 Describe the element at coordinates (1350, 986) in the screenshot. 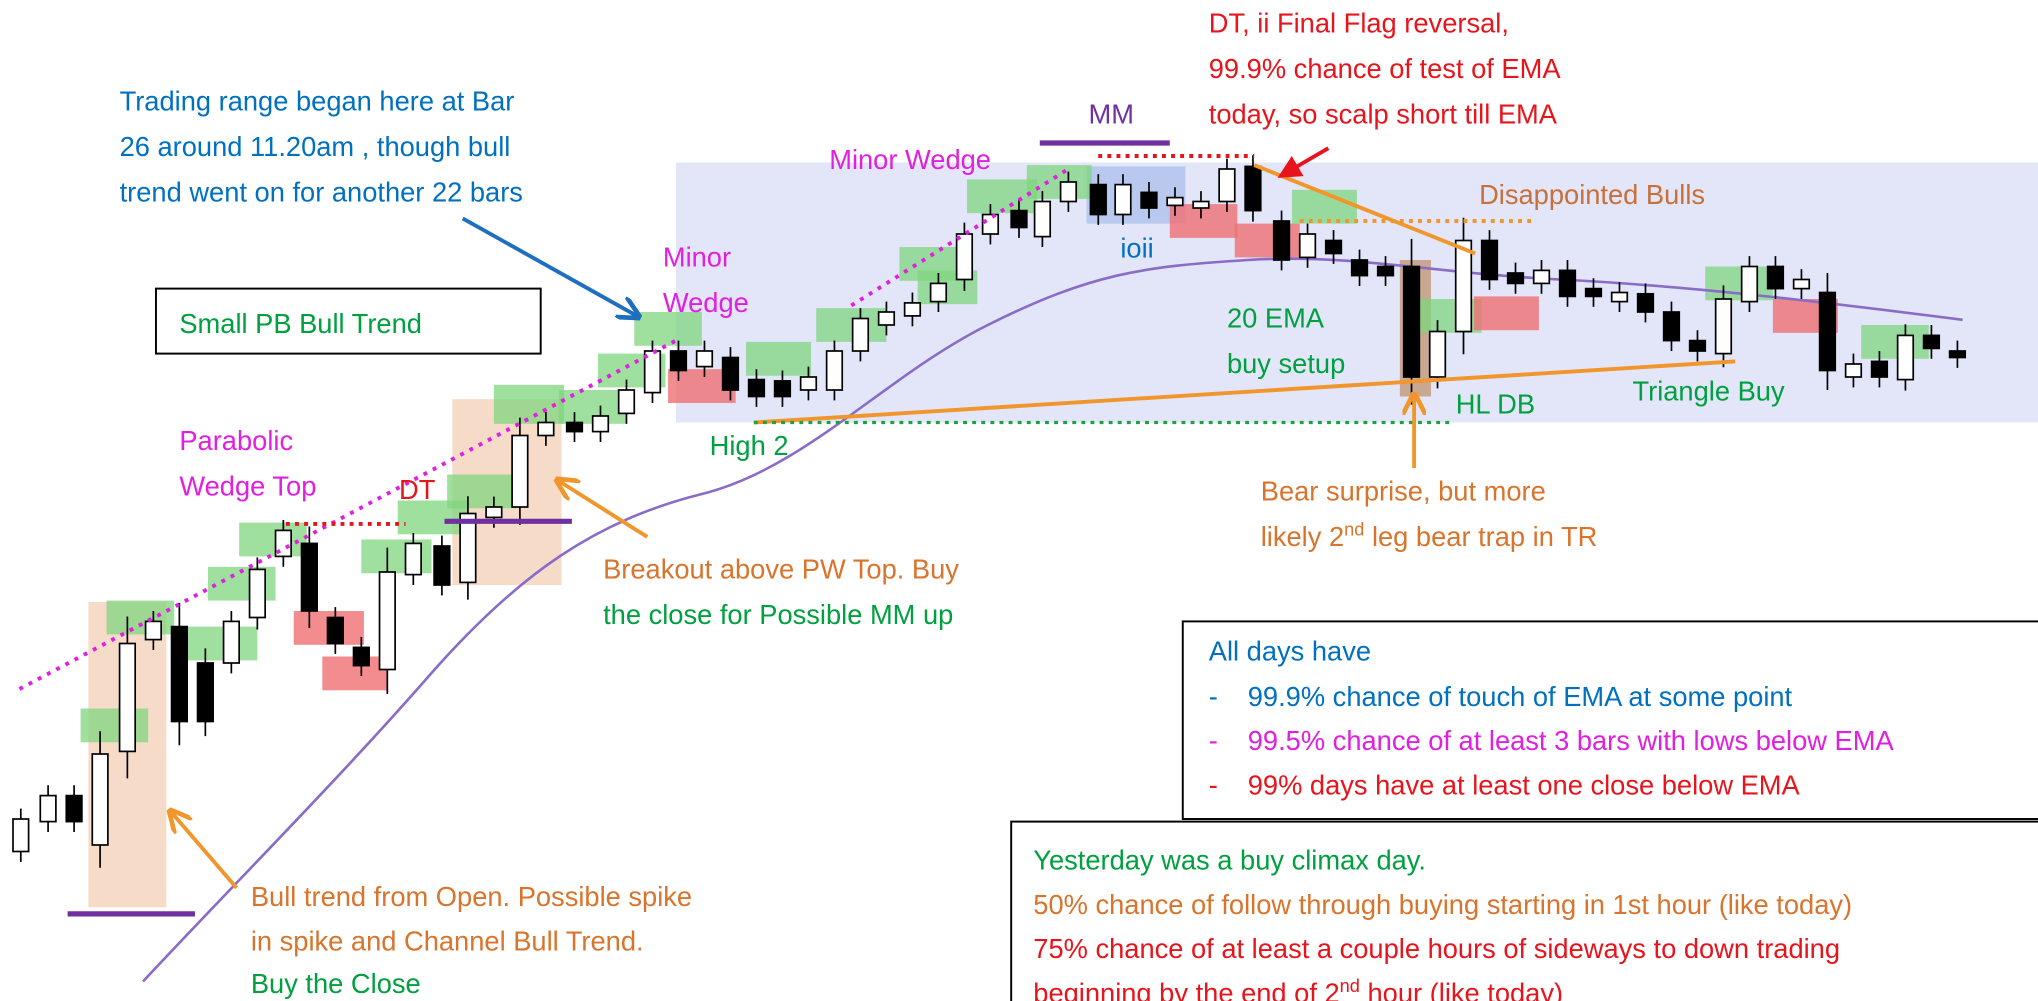

I see `superscript: nd` at that location.